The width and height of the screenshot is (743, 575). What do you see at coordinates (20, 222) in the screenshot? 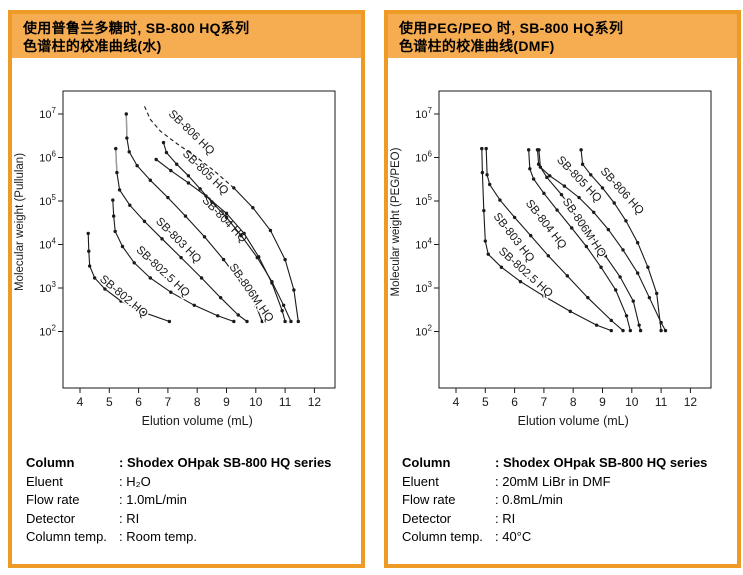
I see `y-axis-title: Molecular weight (Pullulan)` at bounding box center [20, 222].